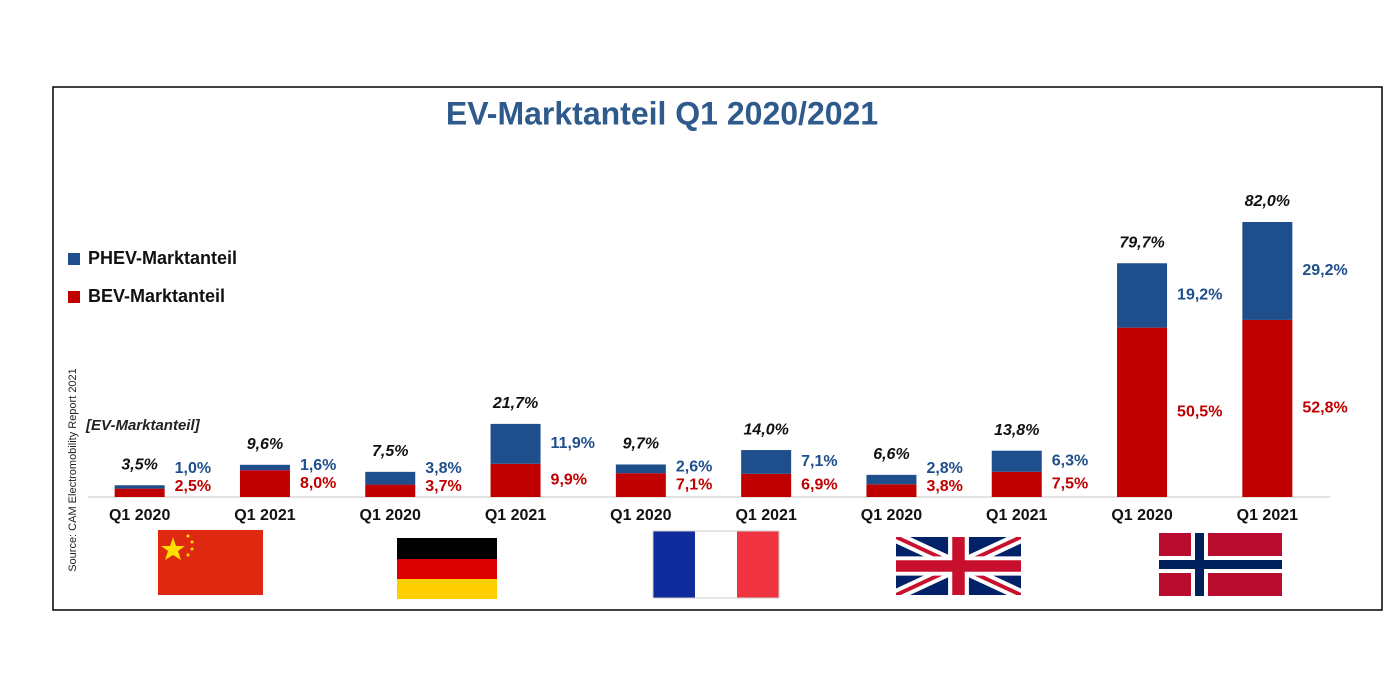  Describe the element at coordinates (162, 258) in the screenshot. I see `legend-label: PHEV-Marktanteil` at that location.